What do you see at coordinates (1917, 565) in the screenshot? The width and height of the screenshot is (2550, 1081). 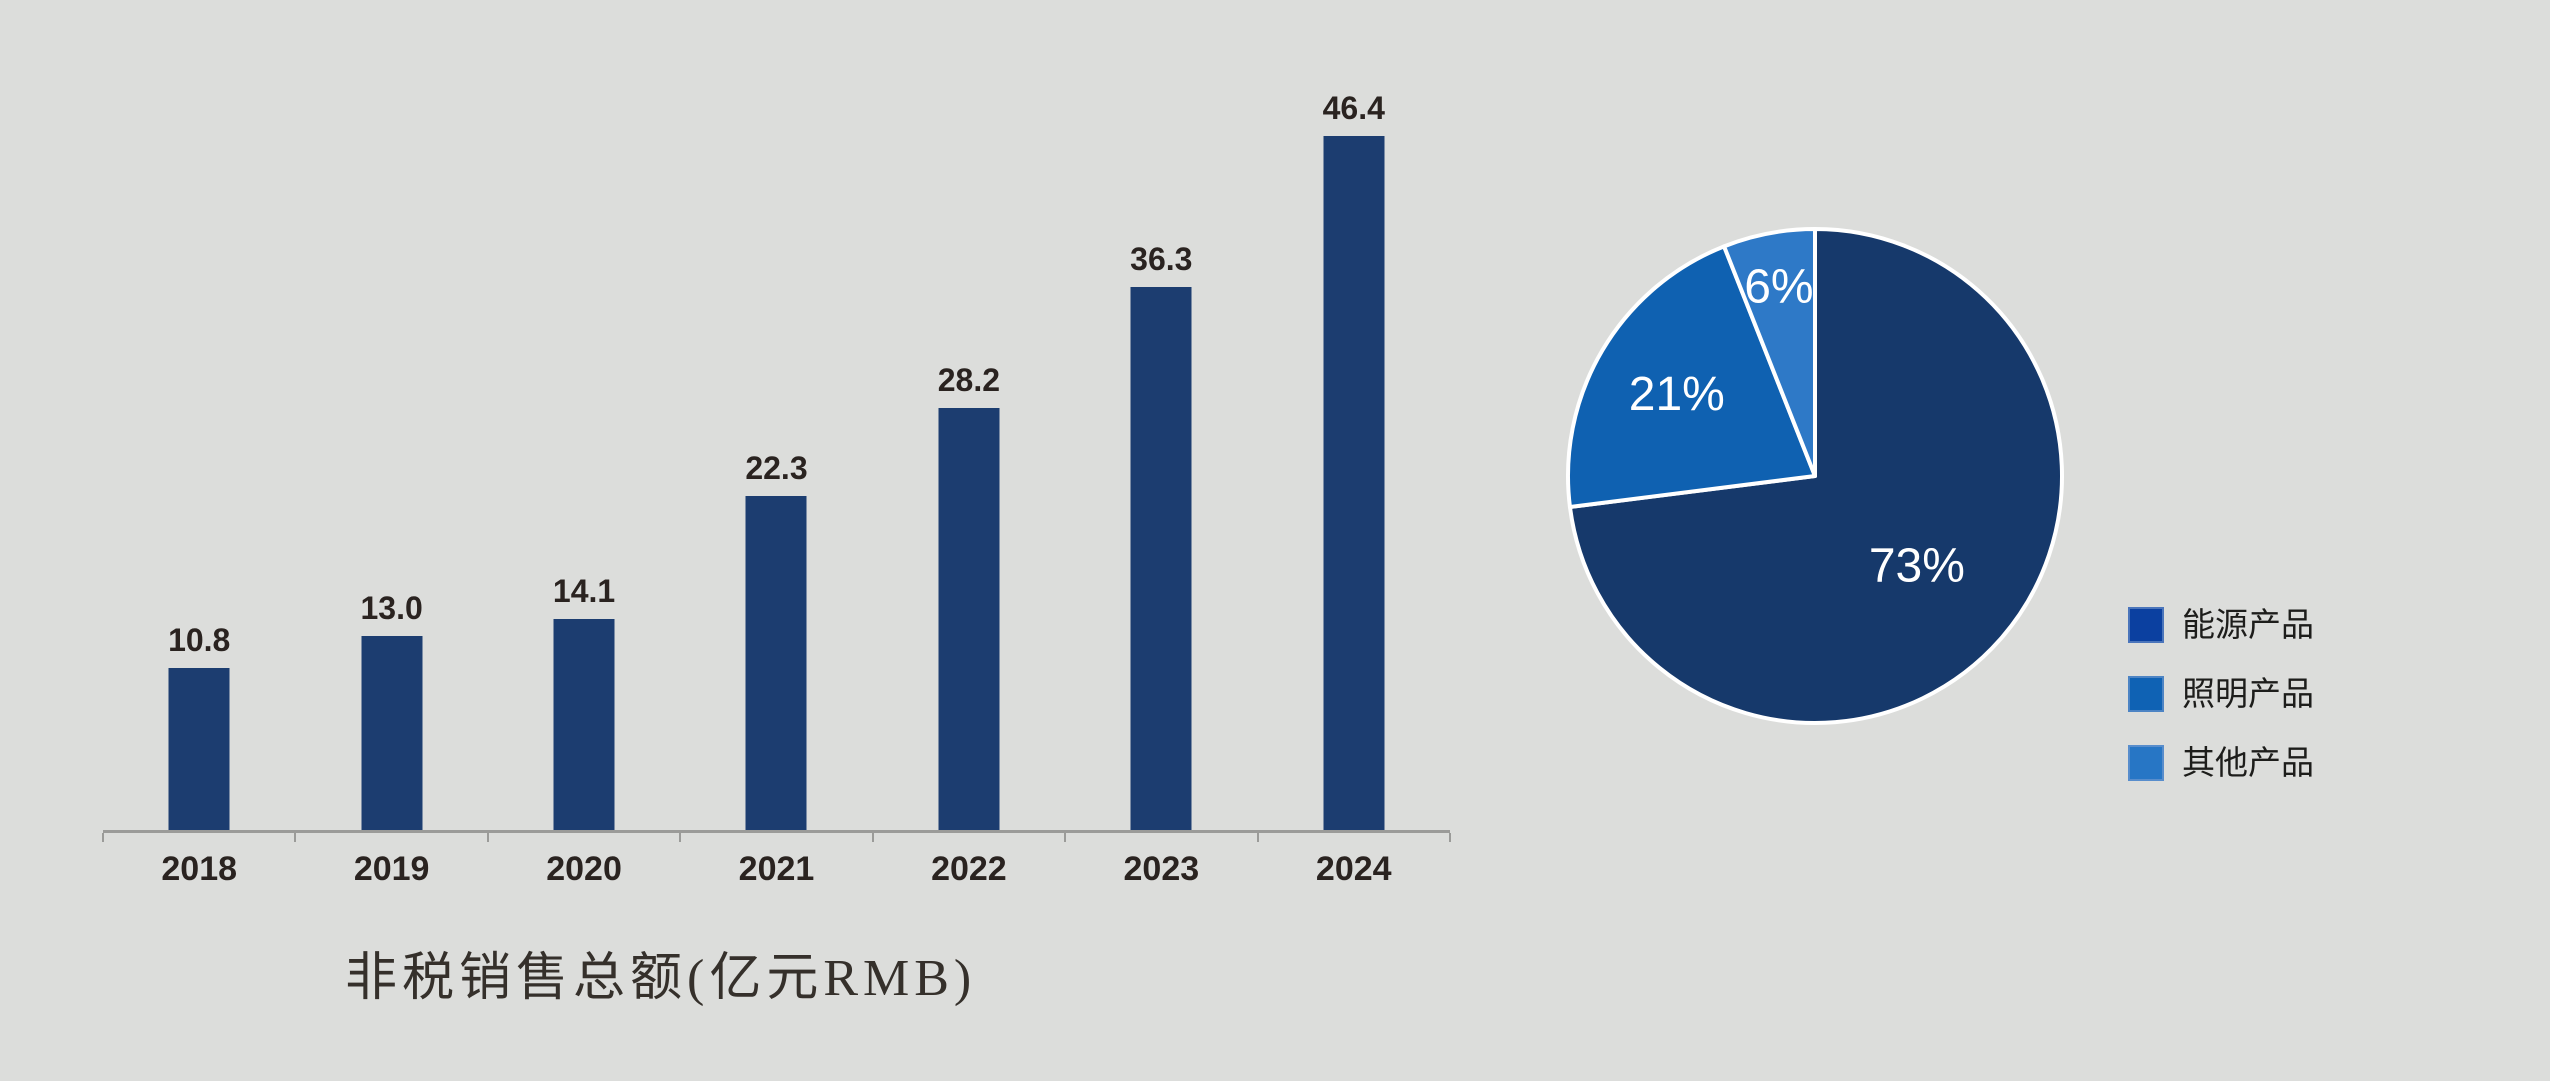 I see `pie-percent-label-能源产品: 73%` at bounding box center [1917, 565].